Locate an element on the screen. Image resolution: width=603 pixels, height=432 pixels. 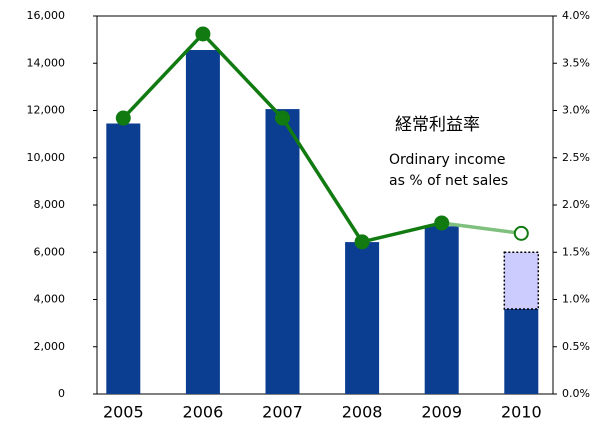
x-tick-label: 2006 is located at coordinates (203, 412).